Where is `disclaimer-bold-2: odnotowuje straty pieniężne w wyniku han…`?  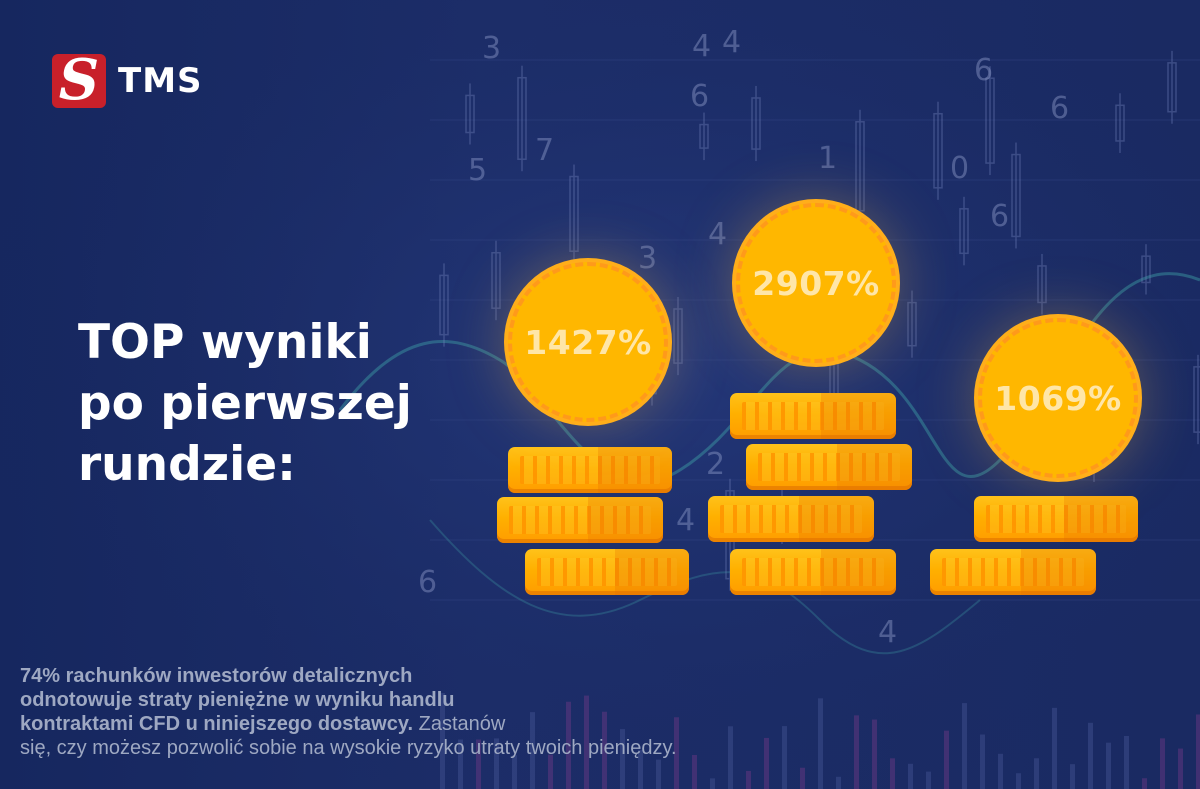 disclaimer-bold-2: odnotowuje straty pieniężne w wyniku han… is located at coordinates (237, 700).